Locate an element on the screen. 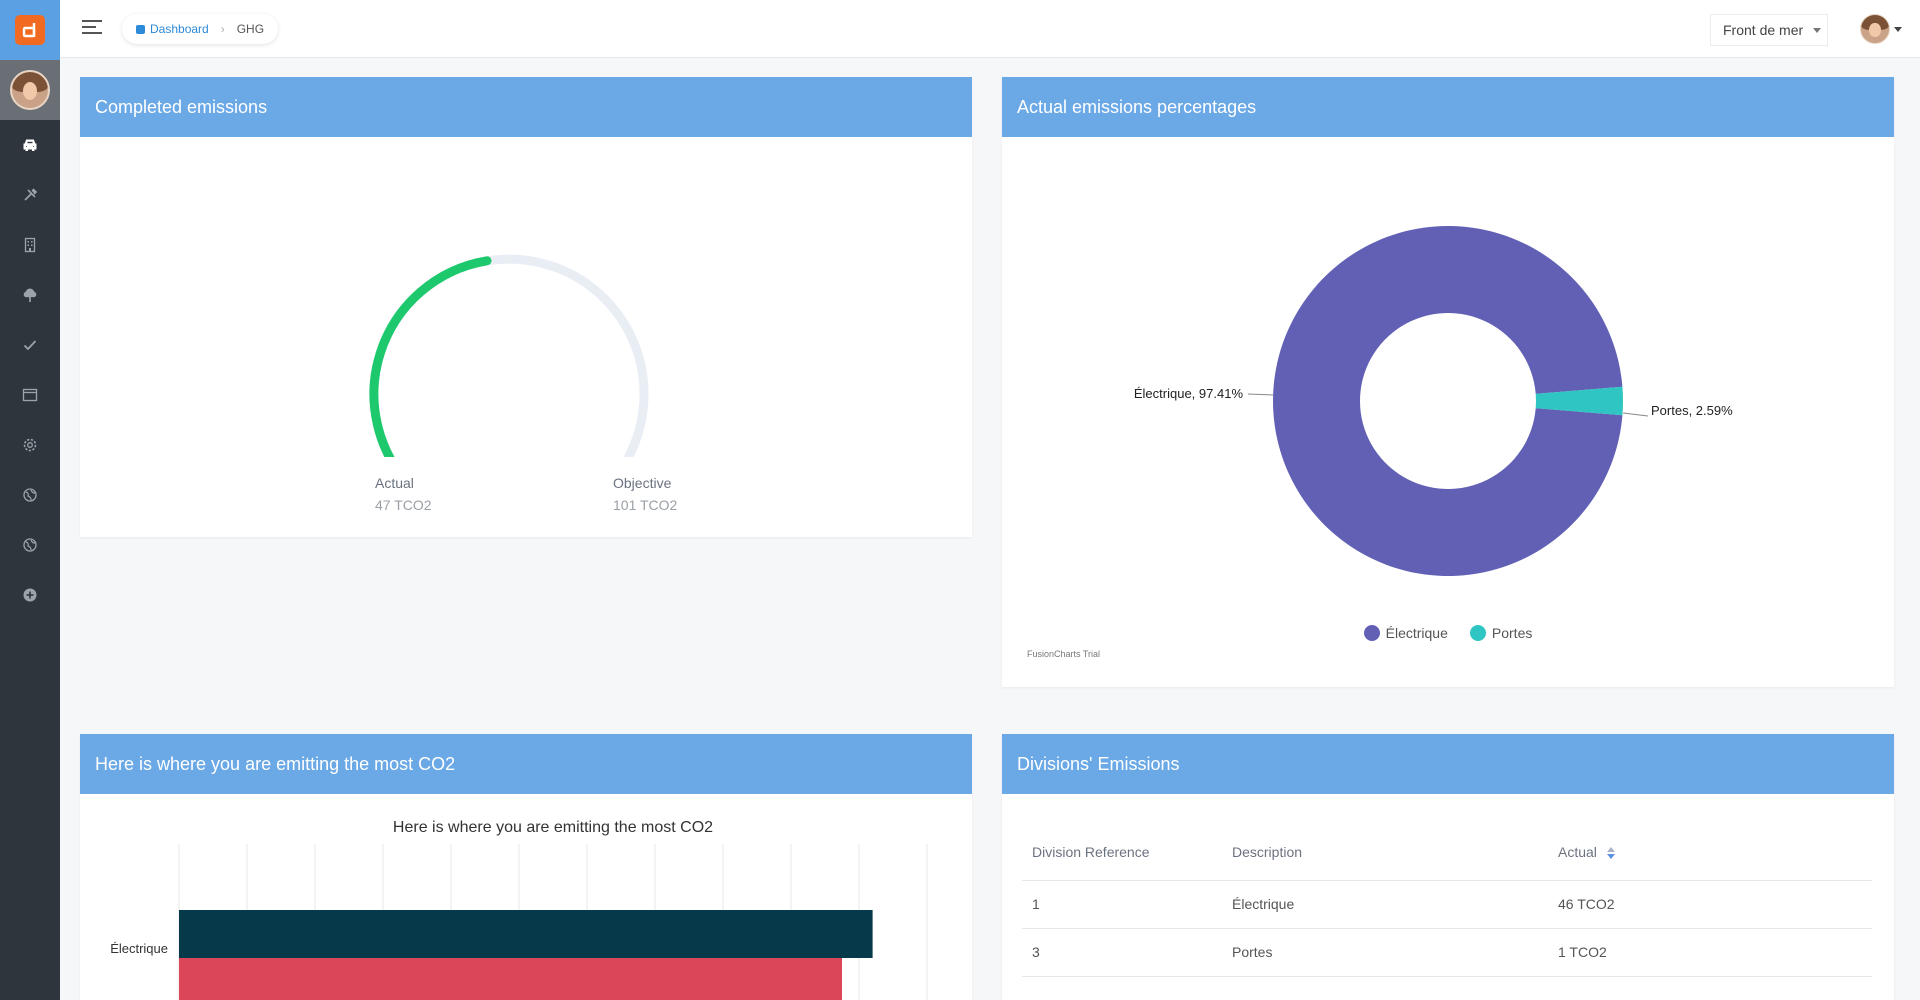 The width and height of the screenshot is (1920, 1000). panel-title: Divisions' Emissions is located at coordinates (1448, 764).